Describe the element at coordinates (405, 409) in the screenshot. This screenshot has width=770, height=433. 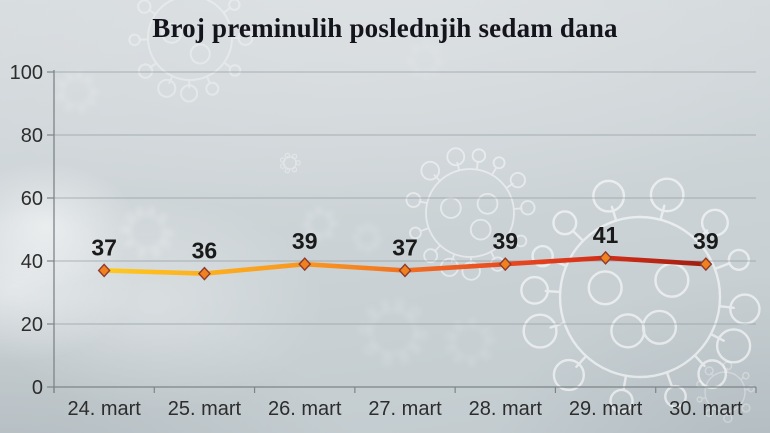
I see `x-axis-label-27-mart: 27. mart` at that location.